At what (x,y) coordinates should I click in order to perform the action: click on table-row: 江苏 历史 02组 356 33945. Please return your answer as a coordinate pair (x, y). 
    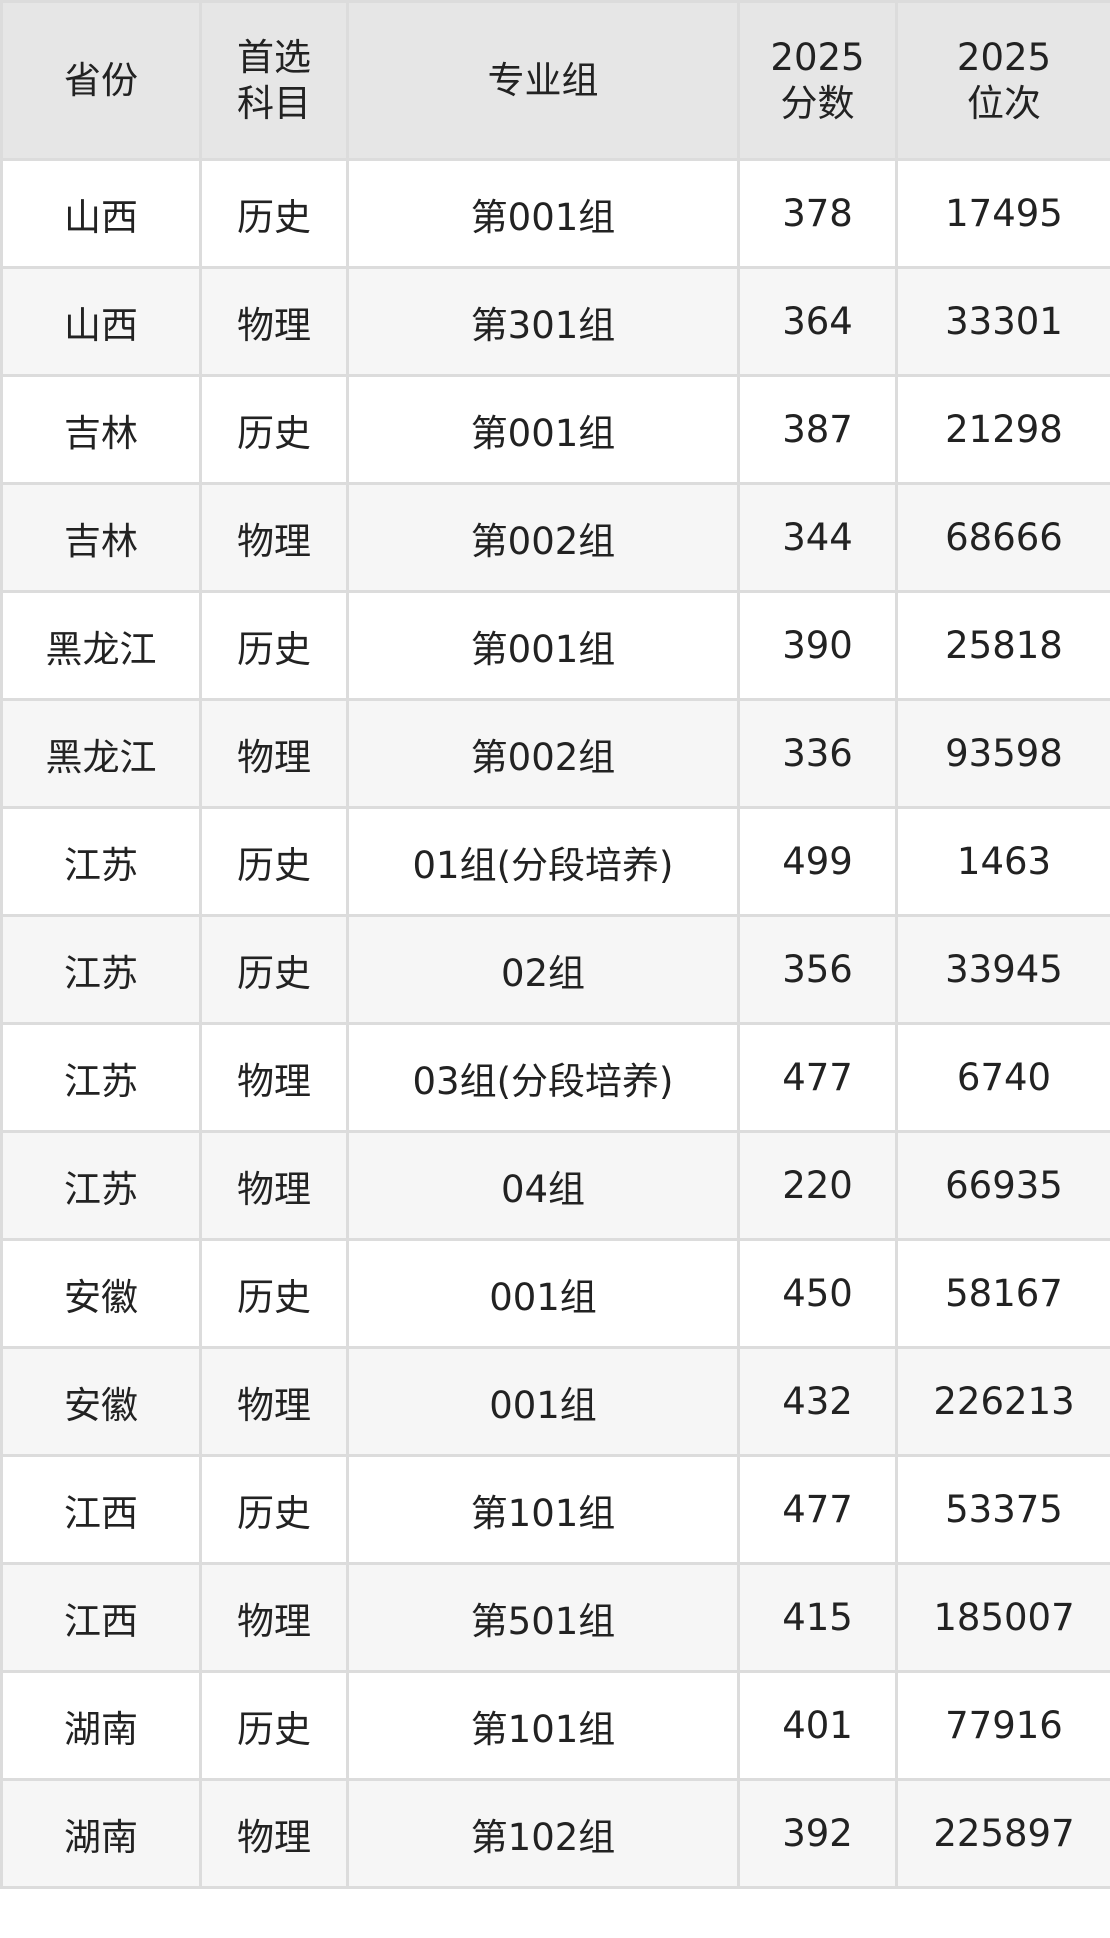
    Looking at the image, I should click on (555, 969).